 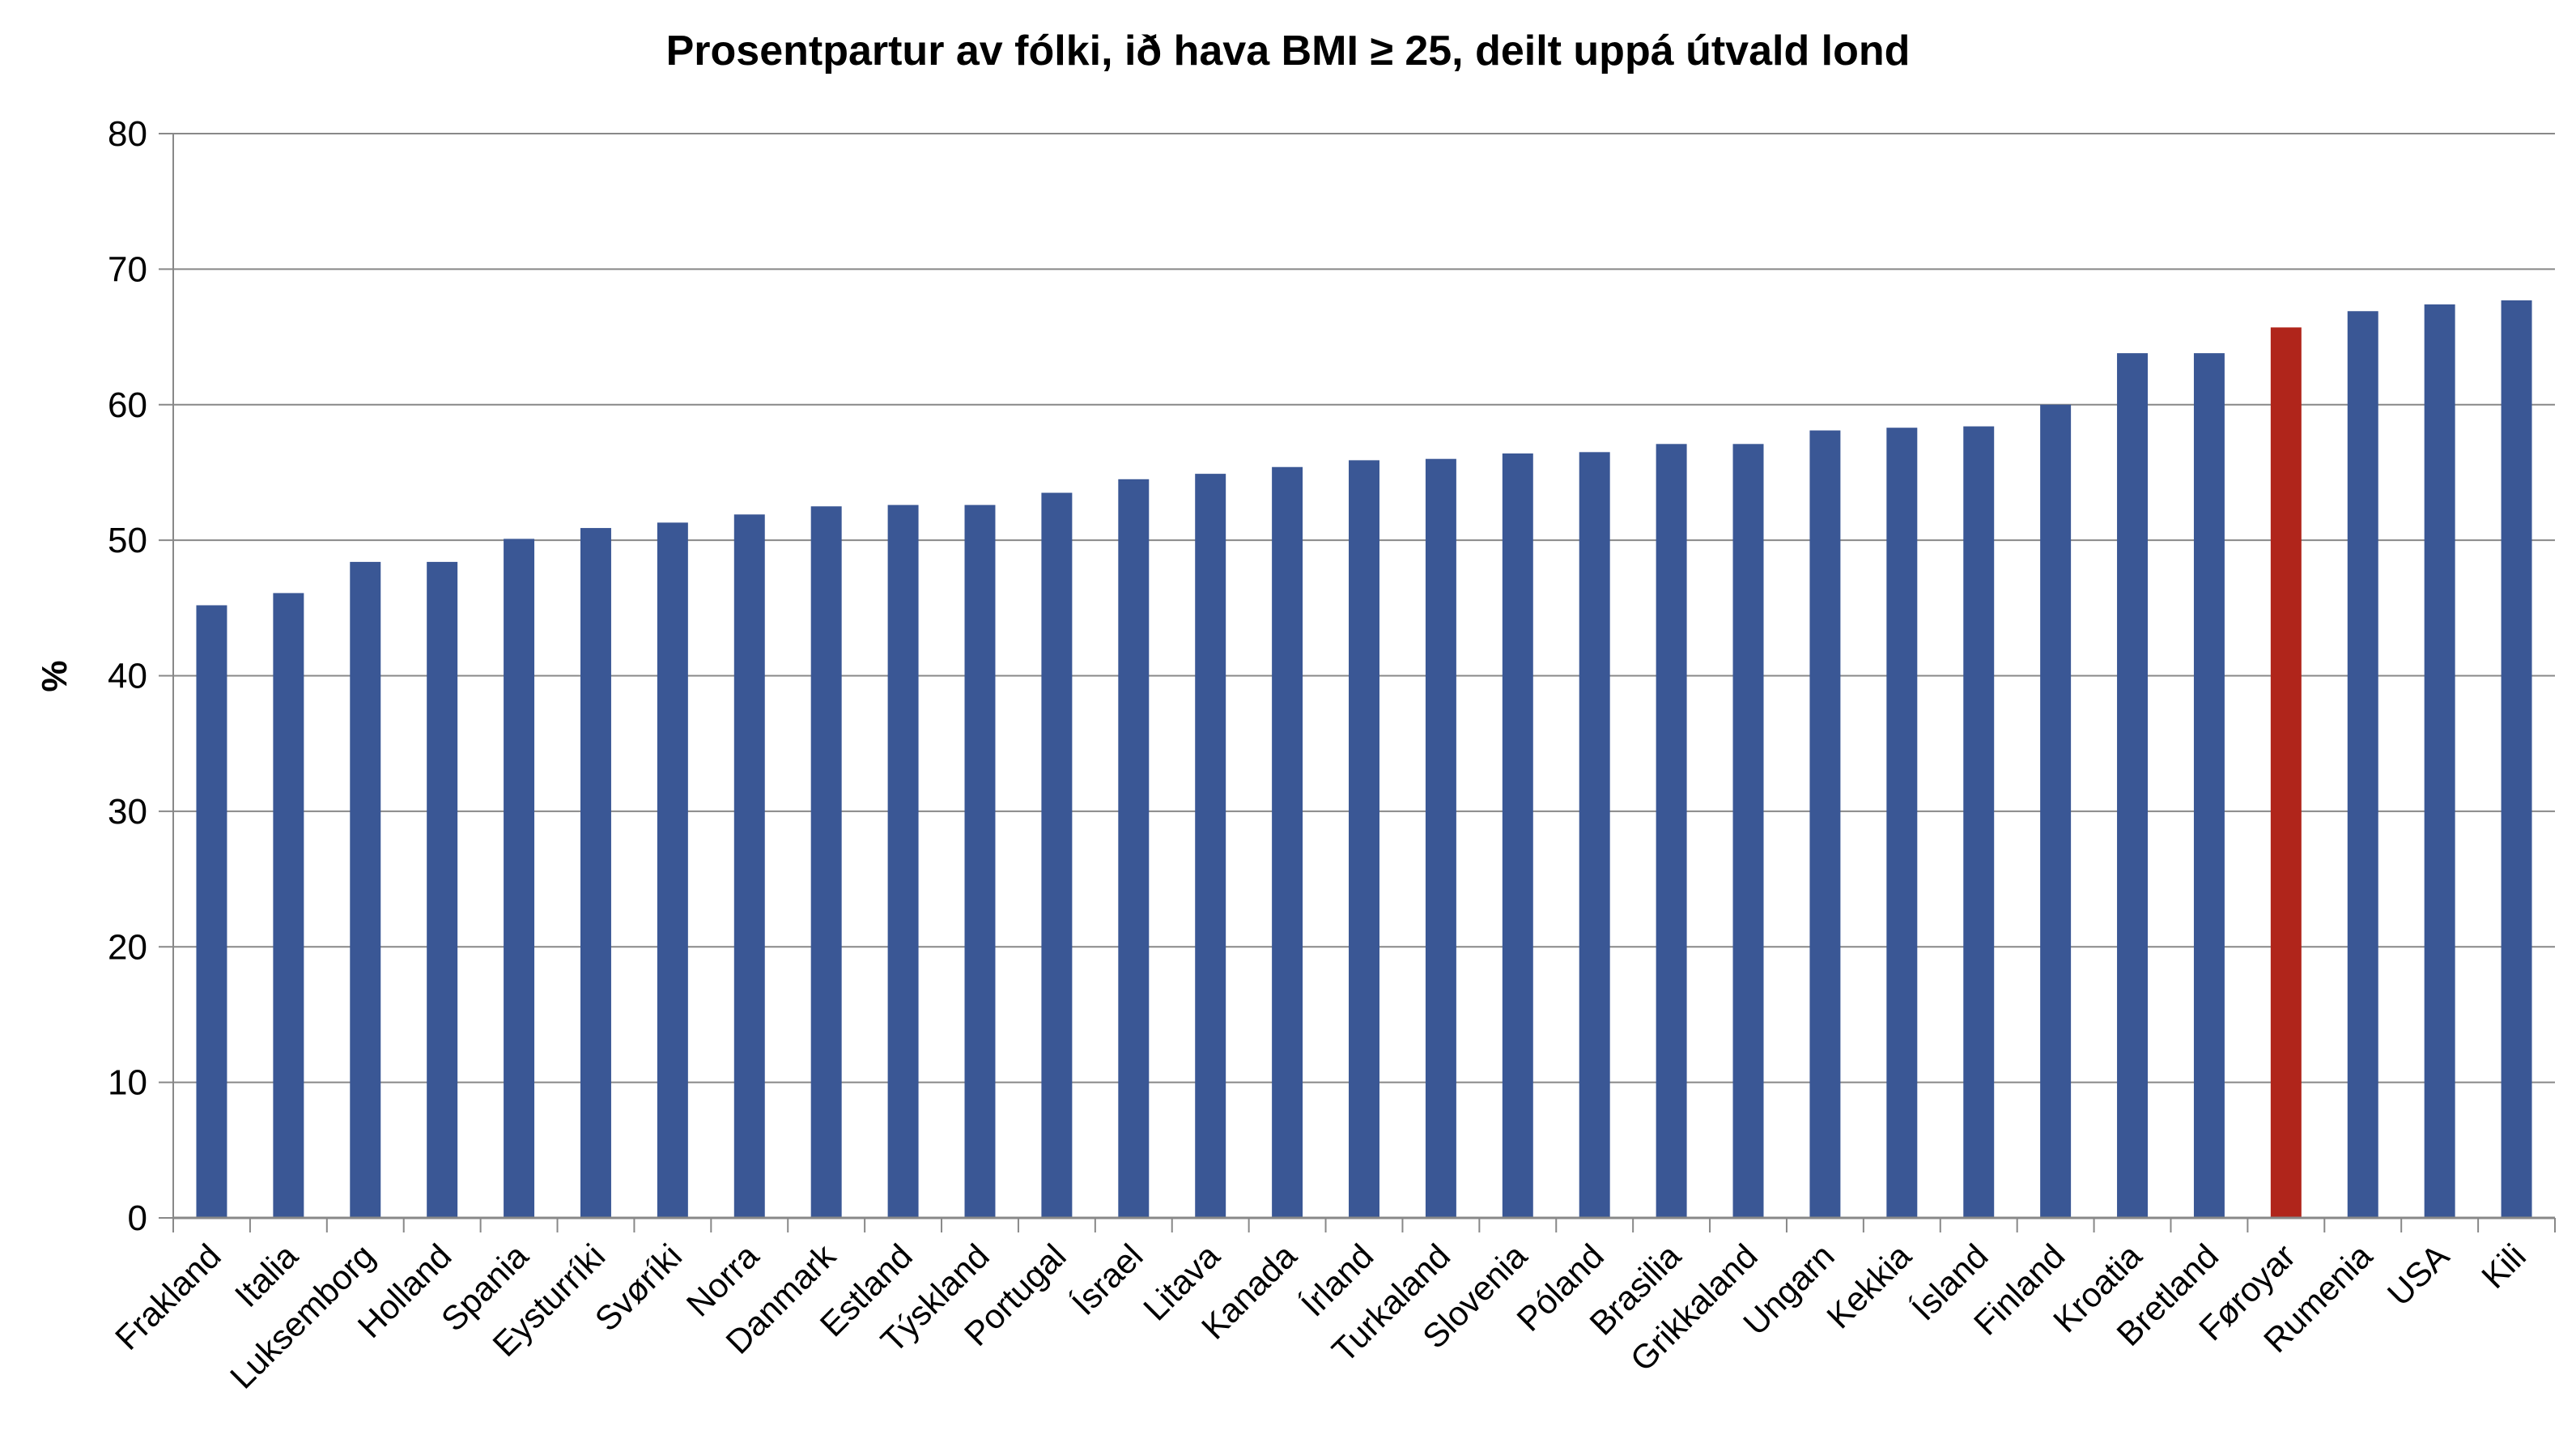 What do you see at coordinates (2517, 759) in the screenshot?
I see `bar-kili` at bounding box center [2517, 759].